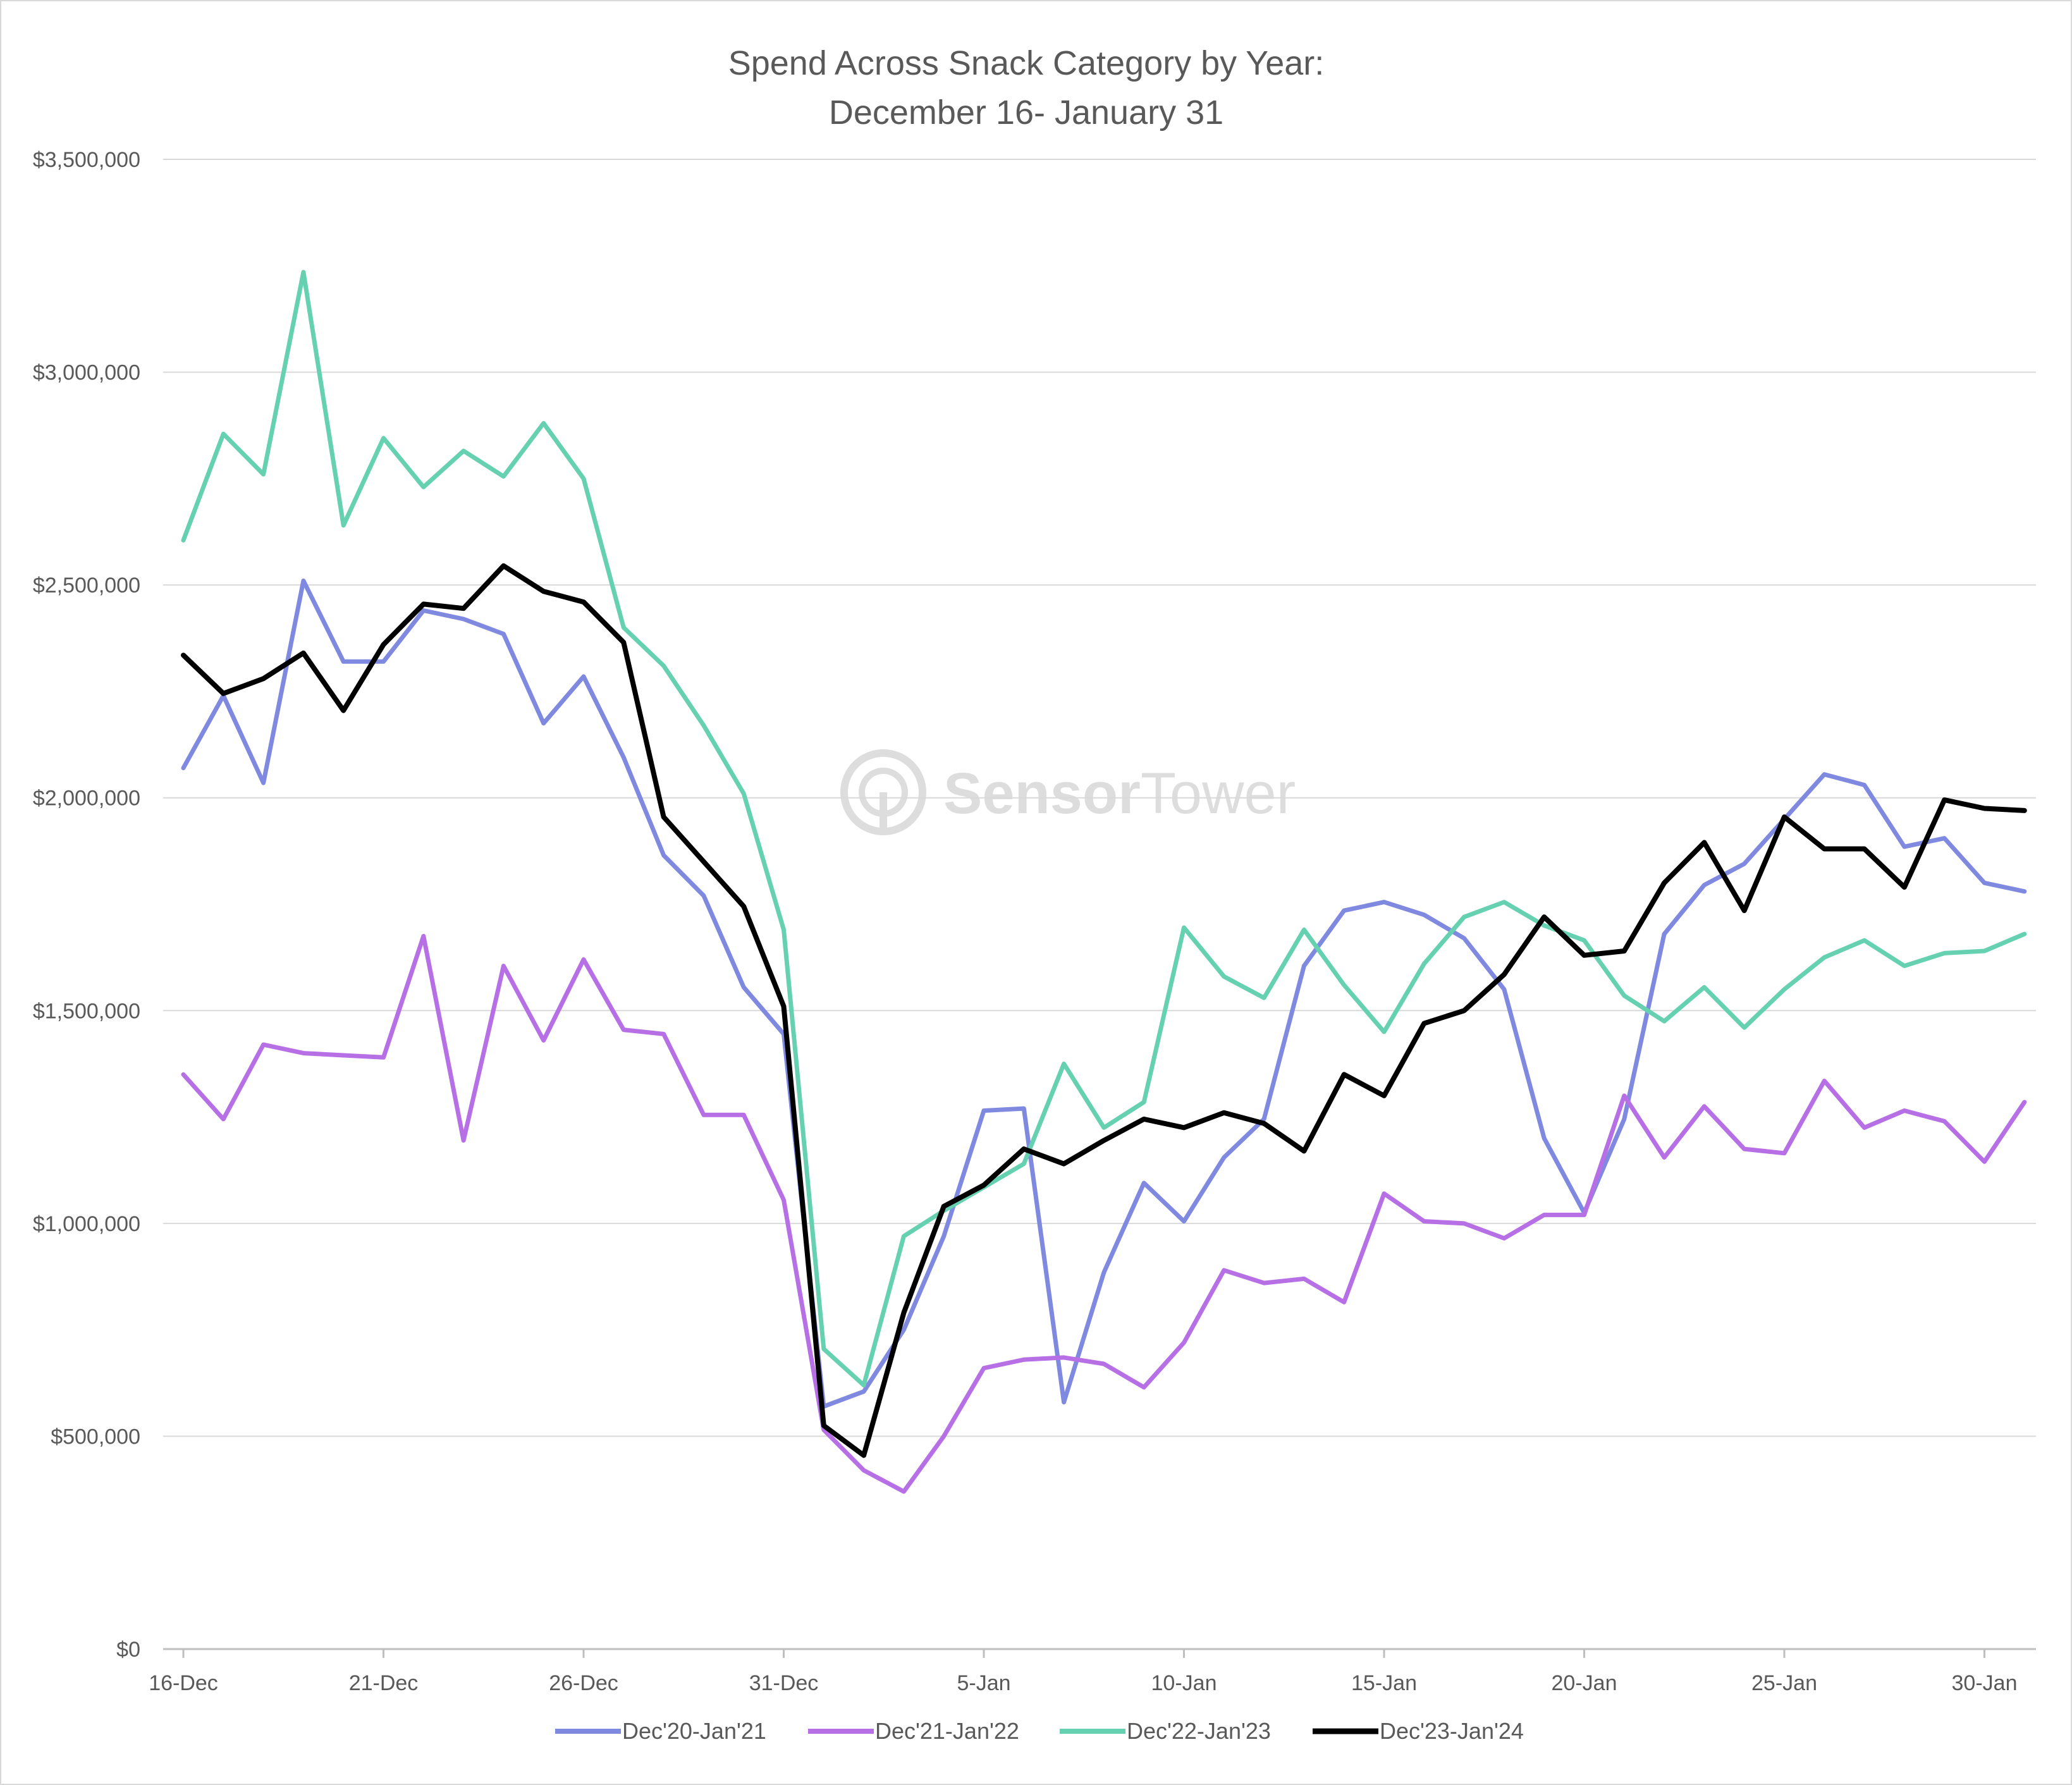 Image resolution: width=2072 pixels, height=1785 pixels. What do you see at coordinates (1199, 1731) in the screenshot?
I see `legend-label-3: Dec'22-Jan'23` at bounding box center [1199, 1731].